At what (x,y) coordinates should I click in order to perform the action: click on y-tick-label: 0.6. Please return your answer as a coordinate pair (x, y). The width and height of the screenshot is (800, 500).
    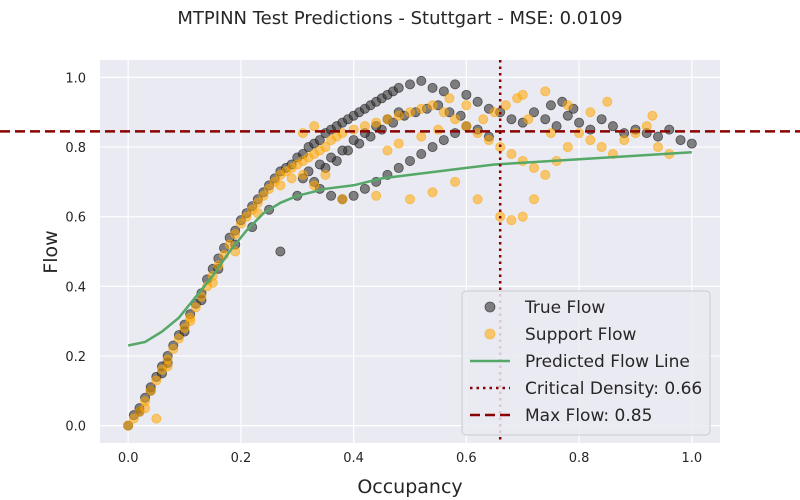
    Looking at the image, I should click on (75, 218).